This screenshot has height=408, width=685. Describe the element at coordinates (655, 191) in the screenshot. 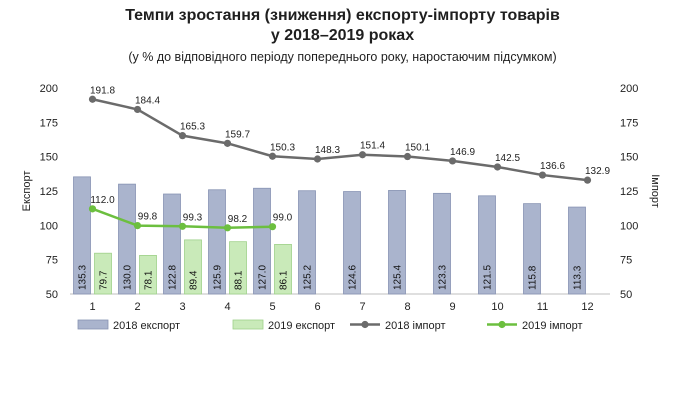

I see `y-right-axis-title: Імпорт` at that location.